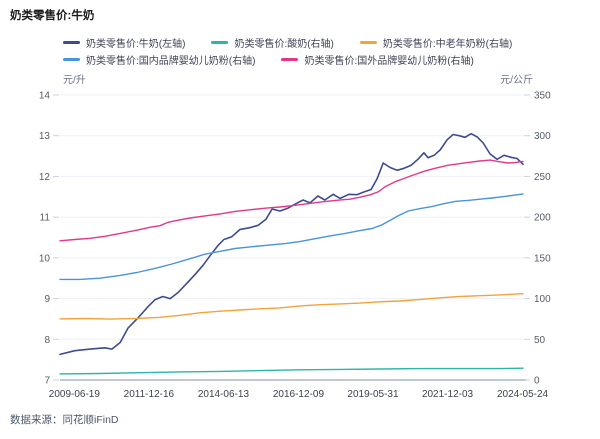  I want to click on x-tick-label: 2016-12-09, so click(299, 394).